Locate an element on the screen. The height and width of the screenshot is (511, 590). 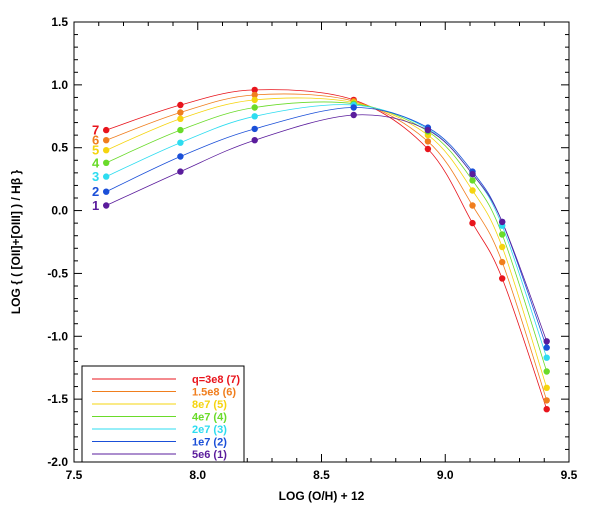
legend-entry: 8e7 (5) is located at coordinates (209, 405).